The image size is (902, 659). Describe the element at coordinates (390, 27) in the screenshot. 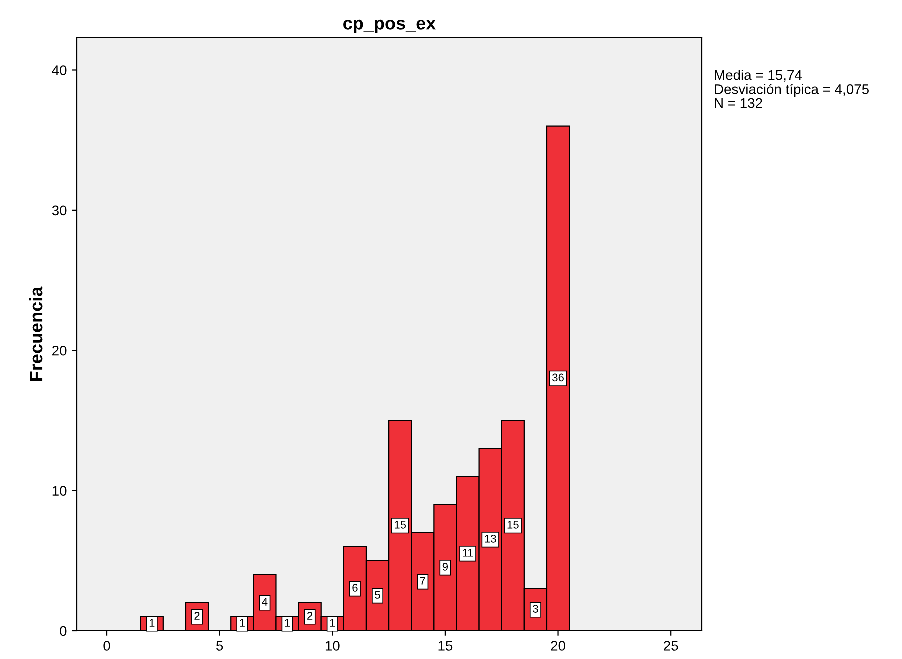

I see `chart-title: cp_pos_ex` at that location.